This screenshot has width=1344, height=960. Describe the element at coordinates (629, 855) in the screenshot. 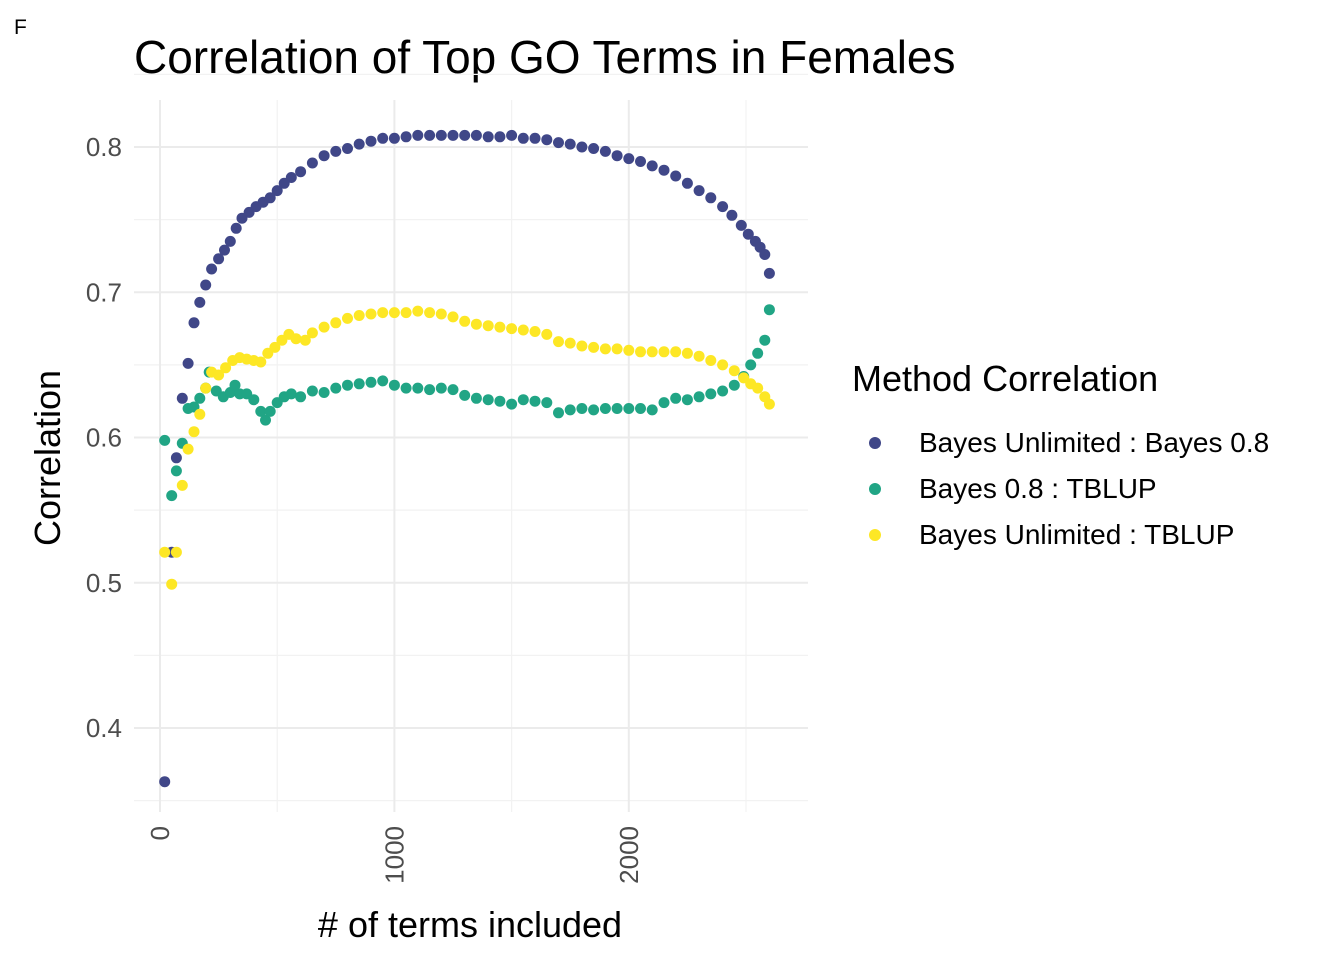

I see `x-tick-label: 2000` at that location.